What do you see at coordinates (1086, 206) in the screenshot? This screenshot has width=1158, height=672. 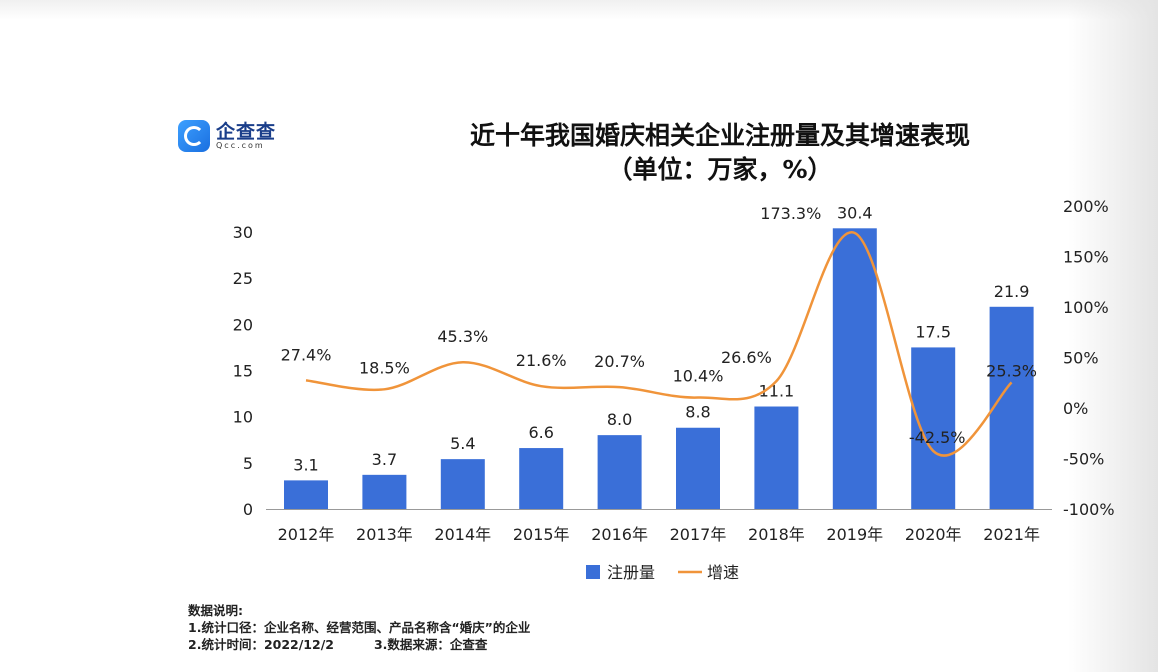 I see `right-tick-label: 200%` at bounding box center [1086, 206].